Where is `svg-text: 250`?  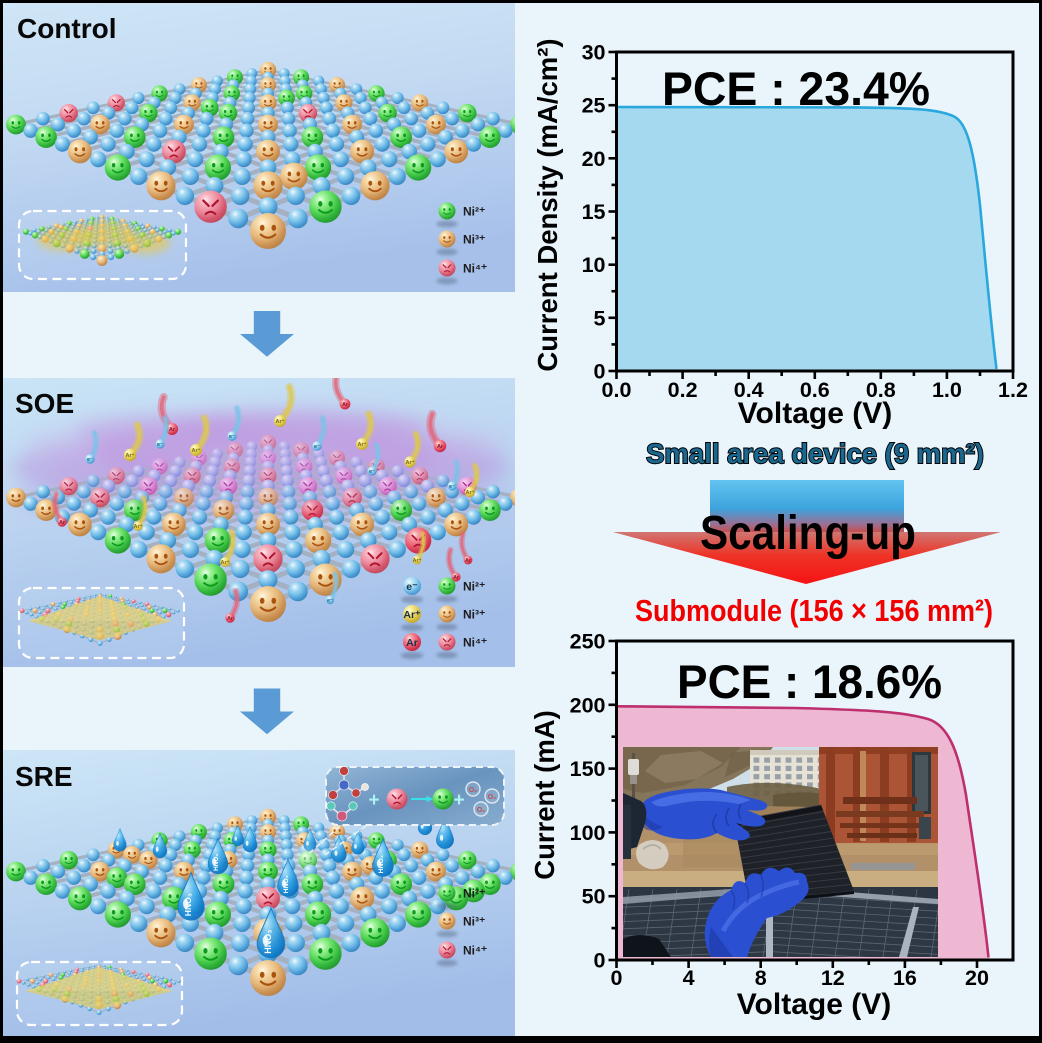 svg-text: 250 is located at coordinates (588, 642).